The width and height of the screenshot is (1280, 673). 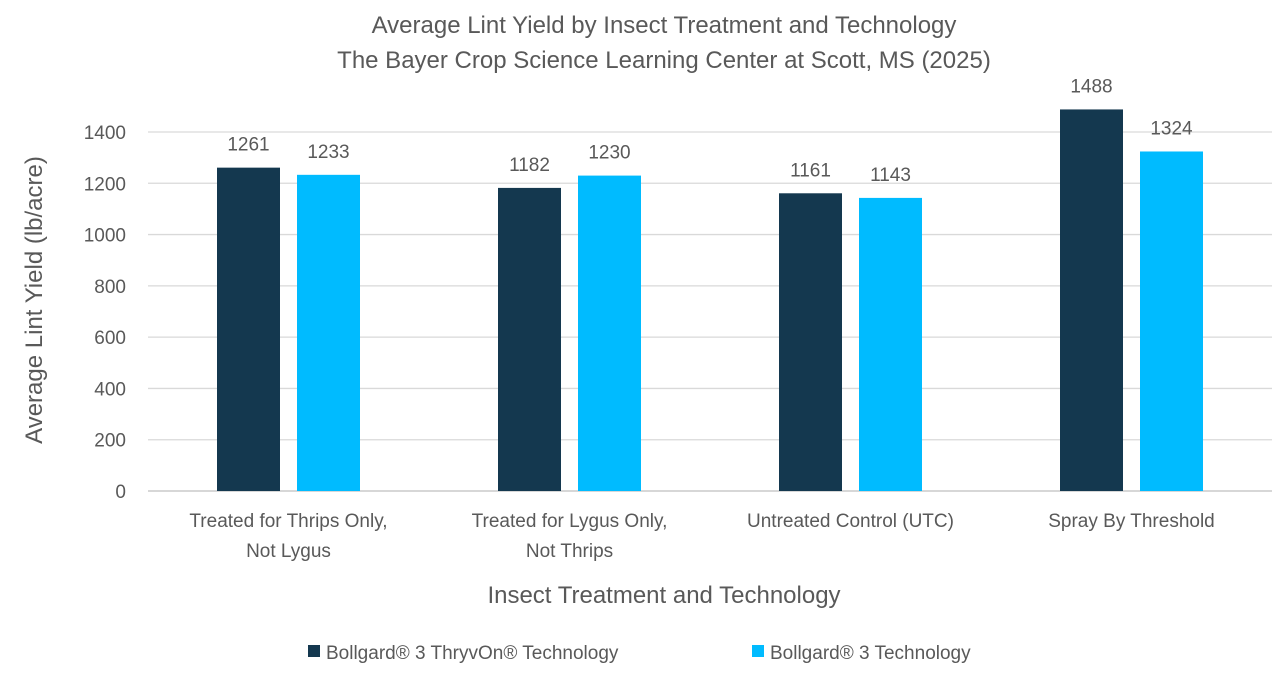 What do you see at coordinates (105, 184) in the screenshot?
I see `y-tick-label: 1200` at bounding box center [105, 184].